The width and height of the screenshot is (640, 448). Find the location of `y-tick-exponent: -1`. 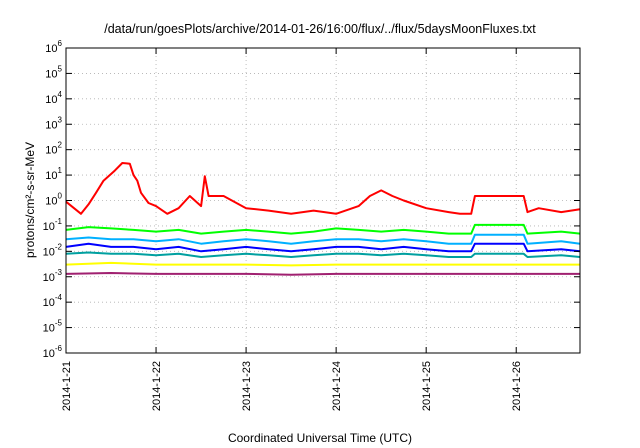

y-tick-exponent: -1 is located at coordinates (59, 221).